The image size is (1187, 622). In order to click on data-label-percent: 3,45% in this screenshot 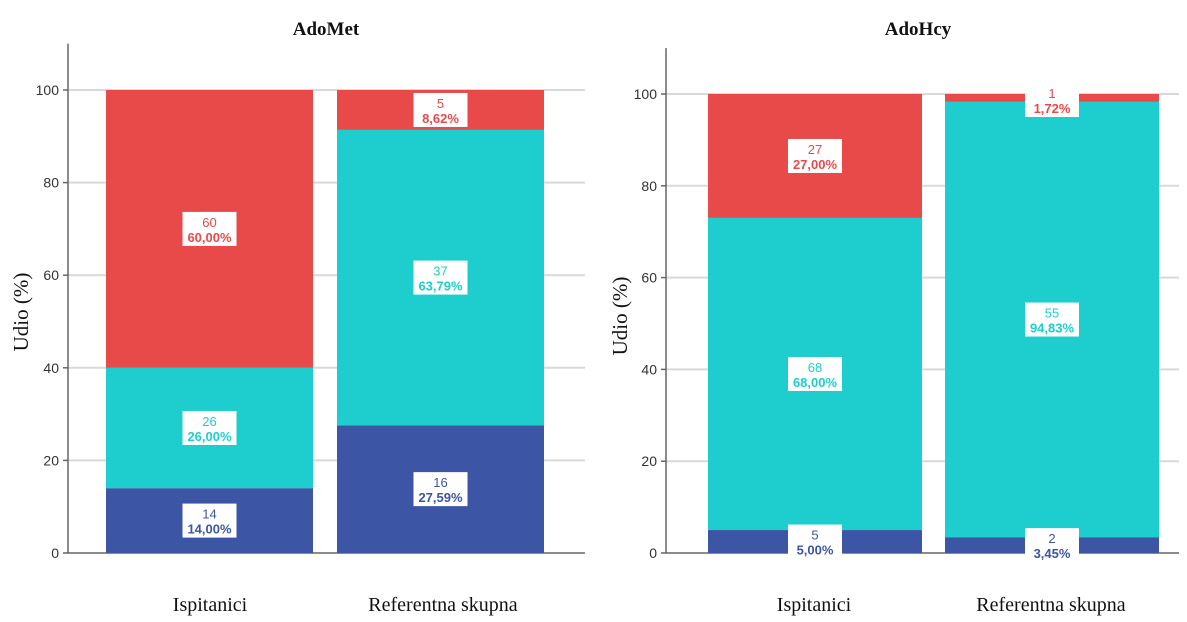, I will do `click(1052, 553)`.